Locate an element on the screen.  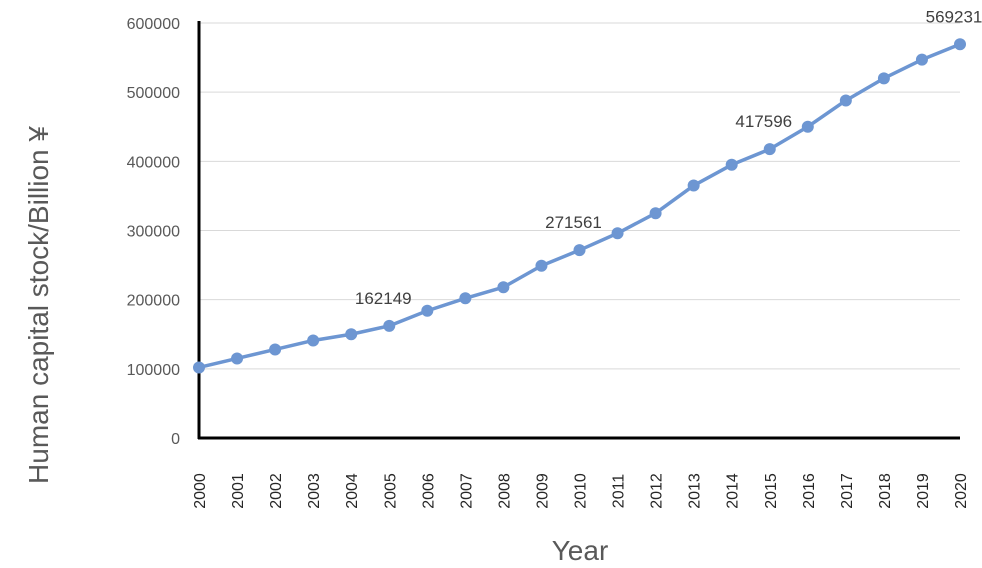
data-label: 417596 is located at coordinates (763, 121).